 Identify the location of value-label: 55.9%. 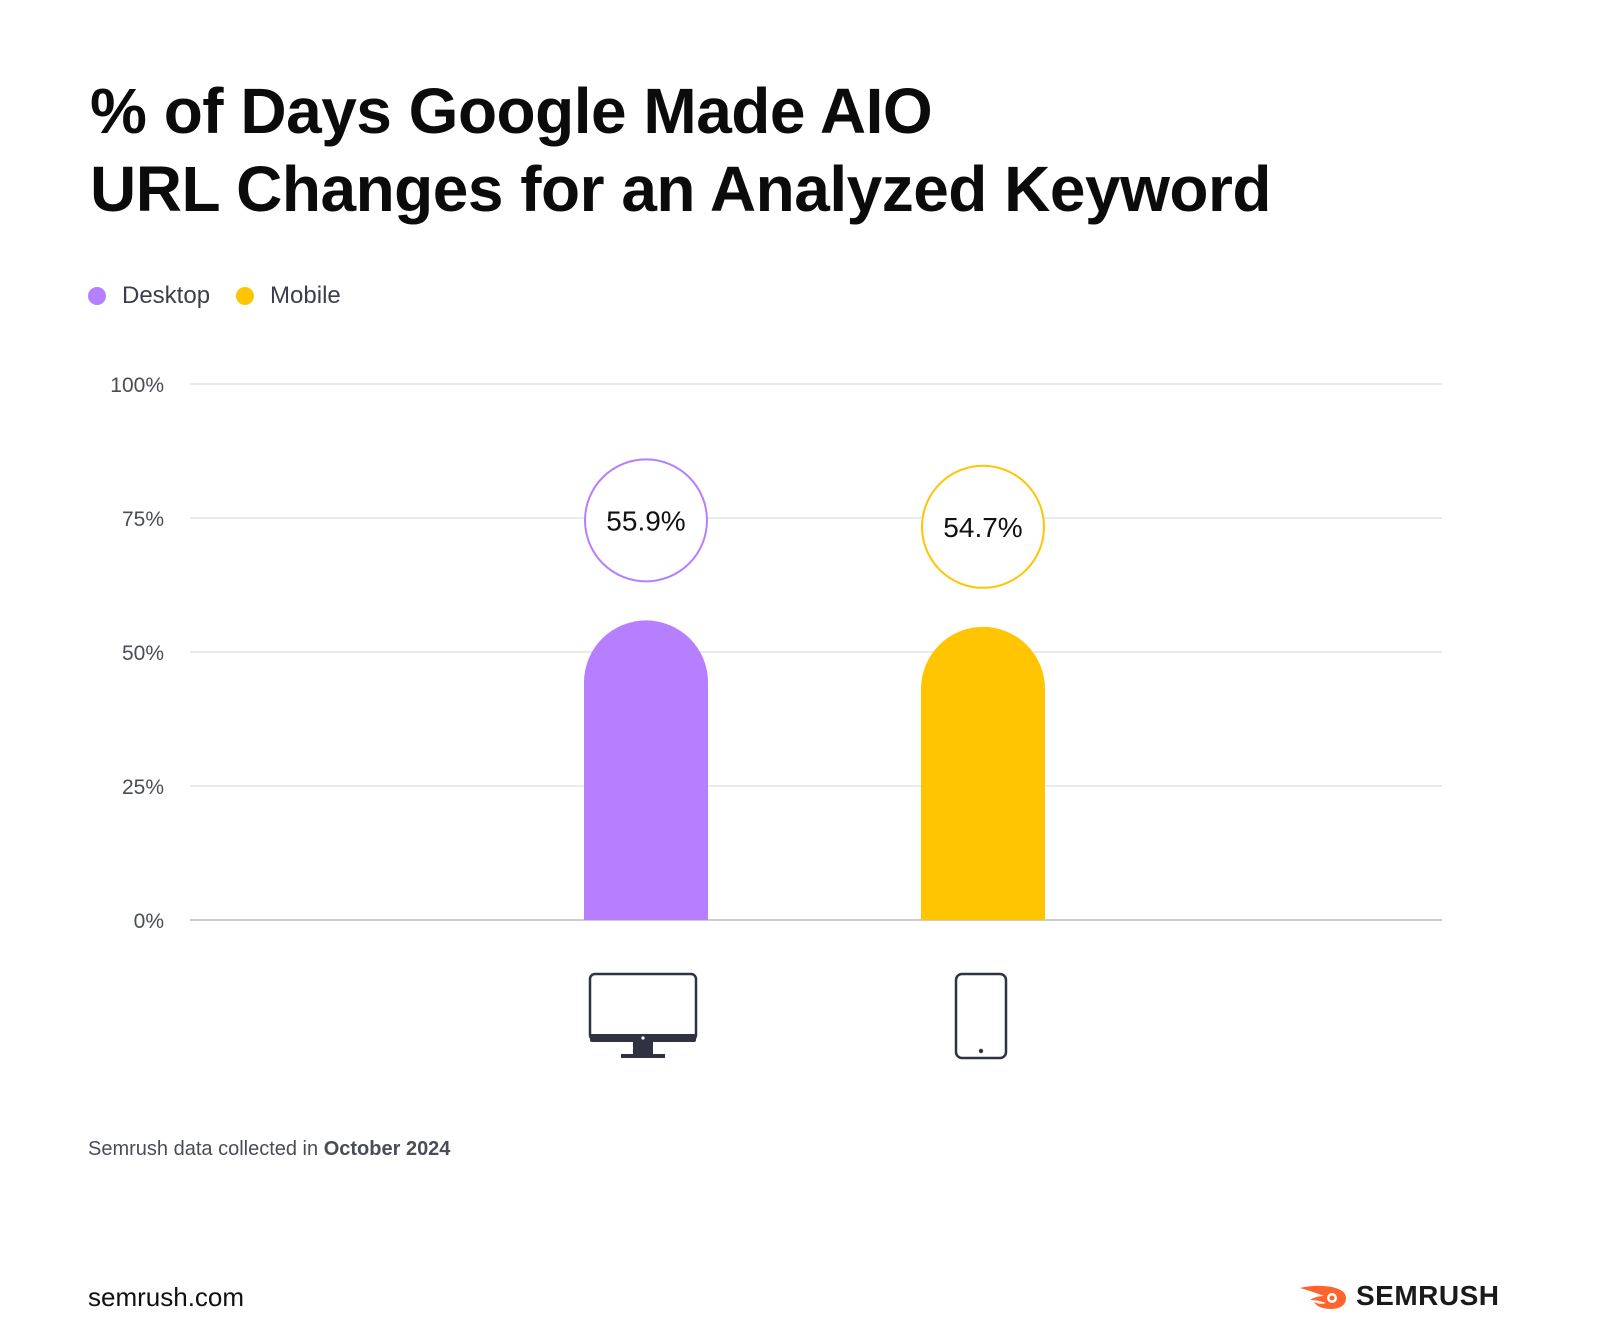
(645, 520).